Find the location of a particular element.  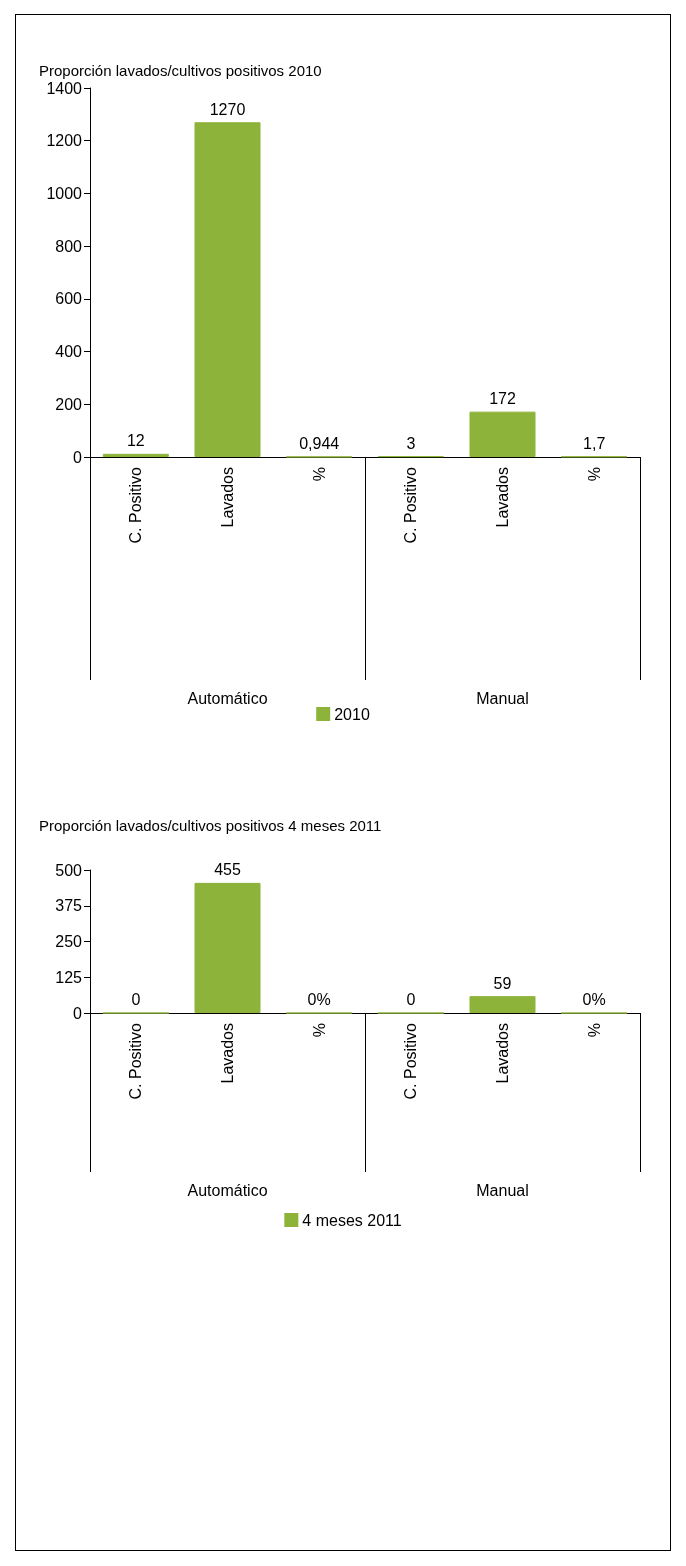

y-tick-label: 500 is located at coordinates (69, 870).